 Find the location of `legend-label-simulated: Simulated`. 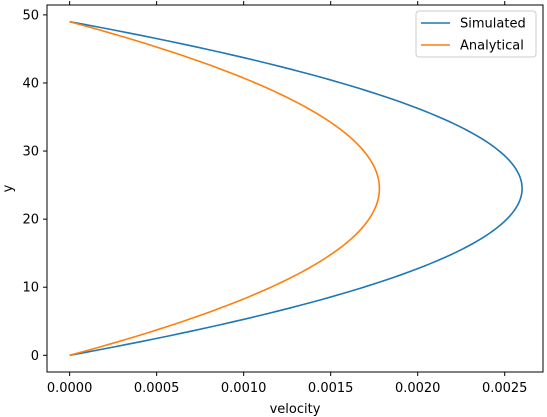

legend-label-simulated: Simulated is located at coordinates (493, 24).